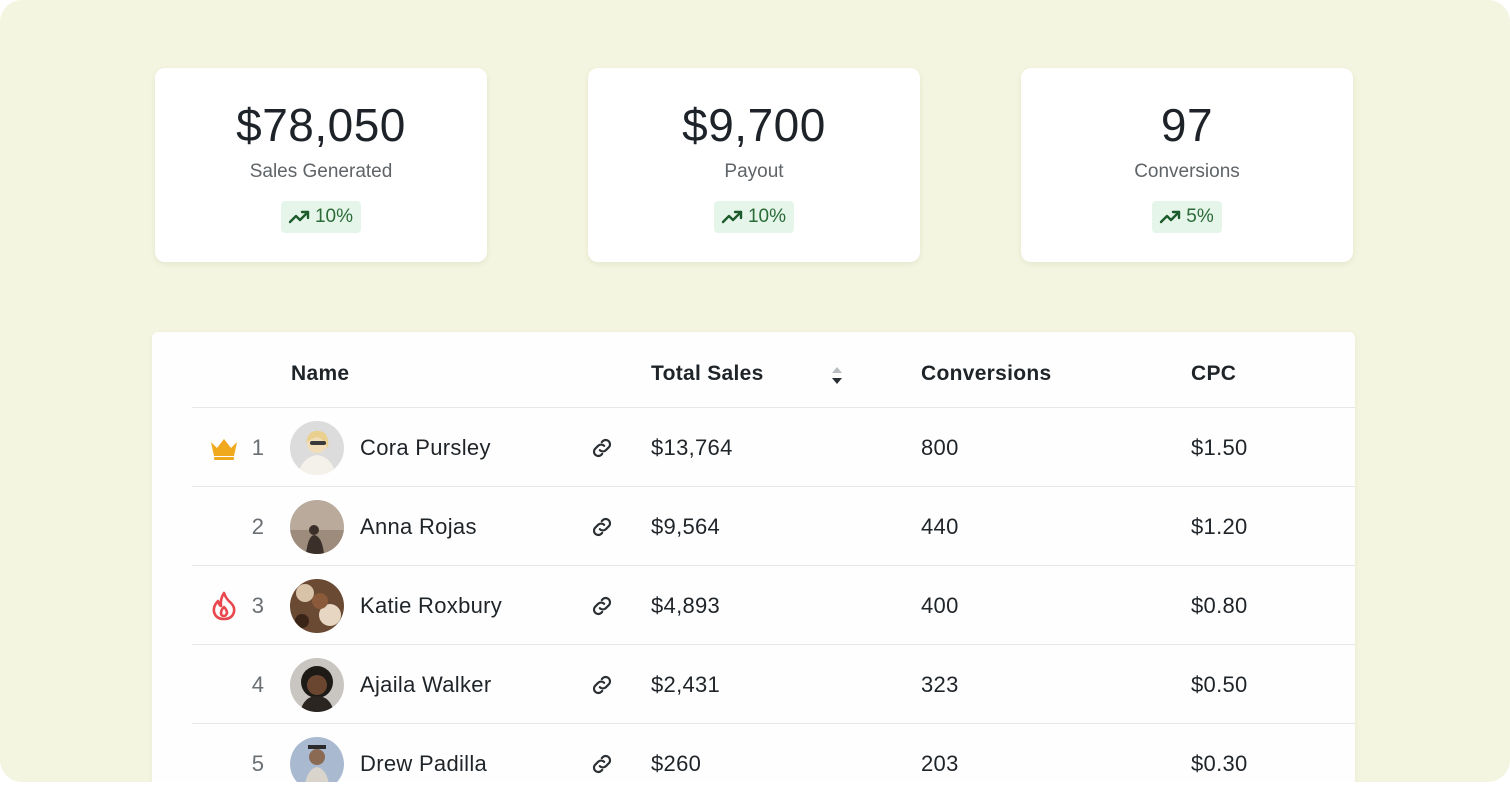  Describe the element at coordinates (837, 376) in the screenshot. I see `sort-icon` at that location.